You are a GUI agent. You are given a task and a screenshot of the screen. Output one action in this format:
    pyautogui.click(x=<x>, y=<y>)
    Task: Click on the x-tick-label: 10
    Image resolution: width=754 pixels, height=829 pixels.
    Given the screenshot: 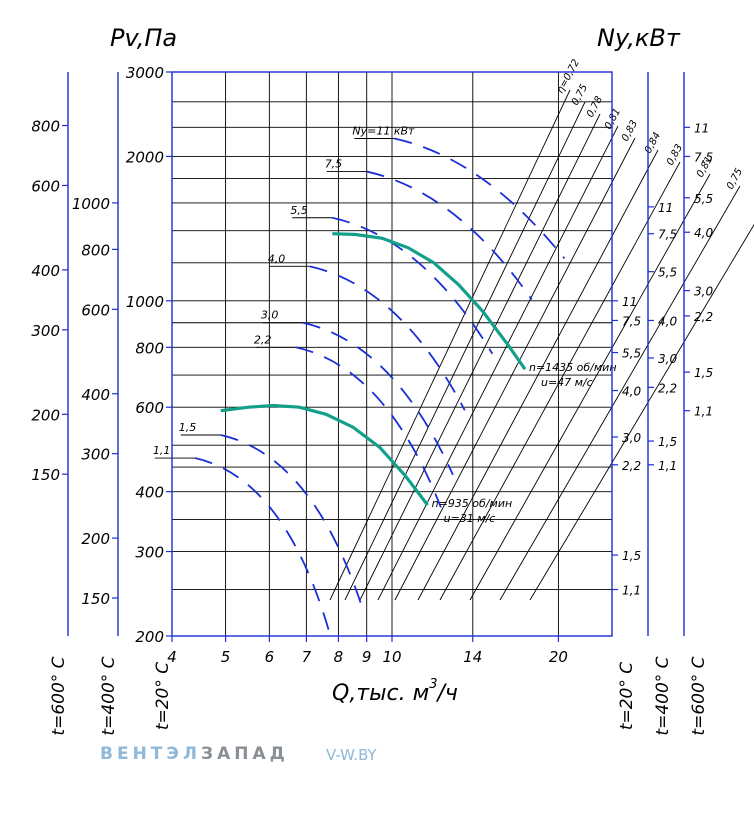 What is the action you would take?
    pyautogui.click(x=391, y=657)
    